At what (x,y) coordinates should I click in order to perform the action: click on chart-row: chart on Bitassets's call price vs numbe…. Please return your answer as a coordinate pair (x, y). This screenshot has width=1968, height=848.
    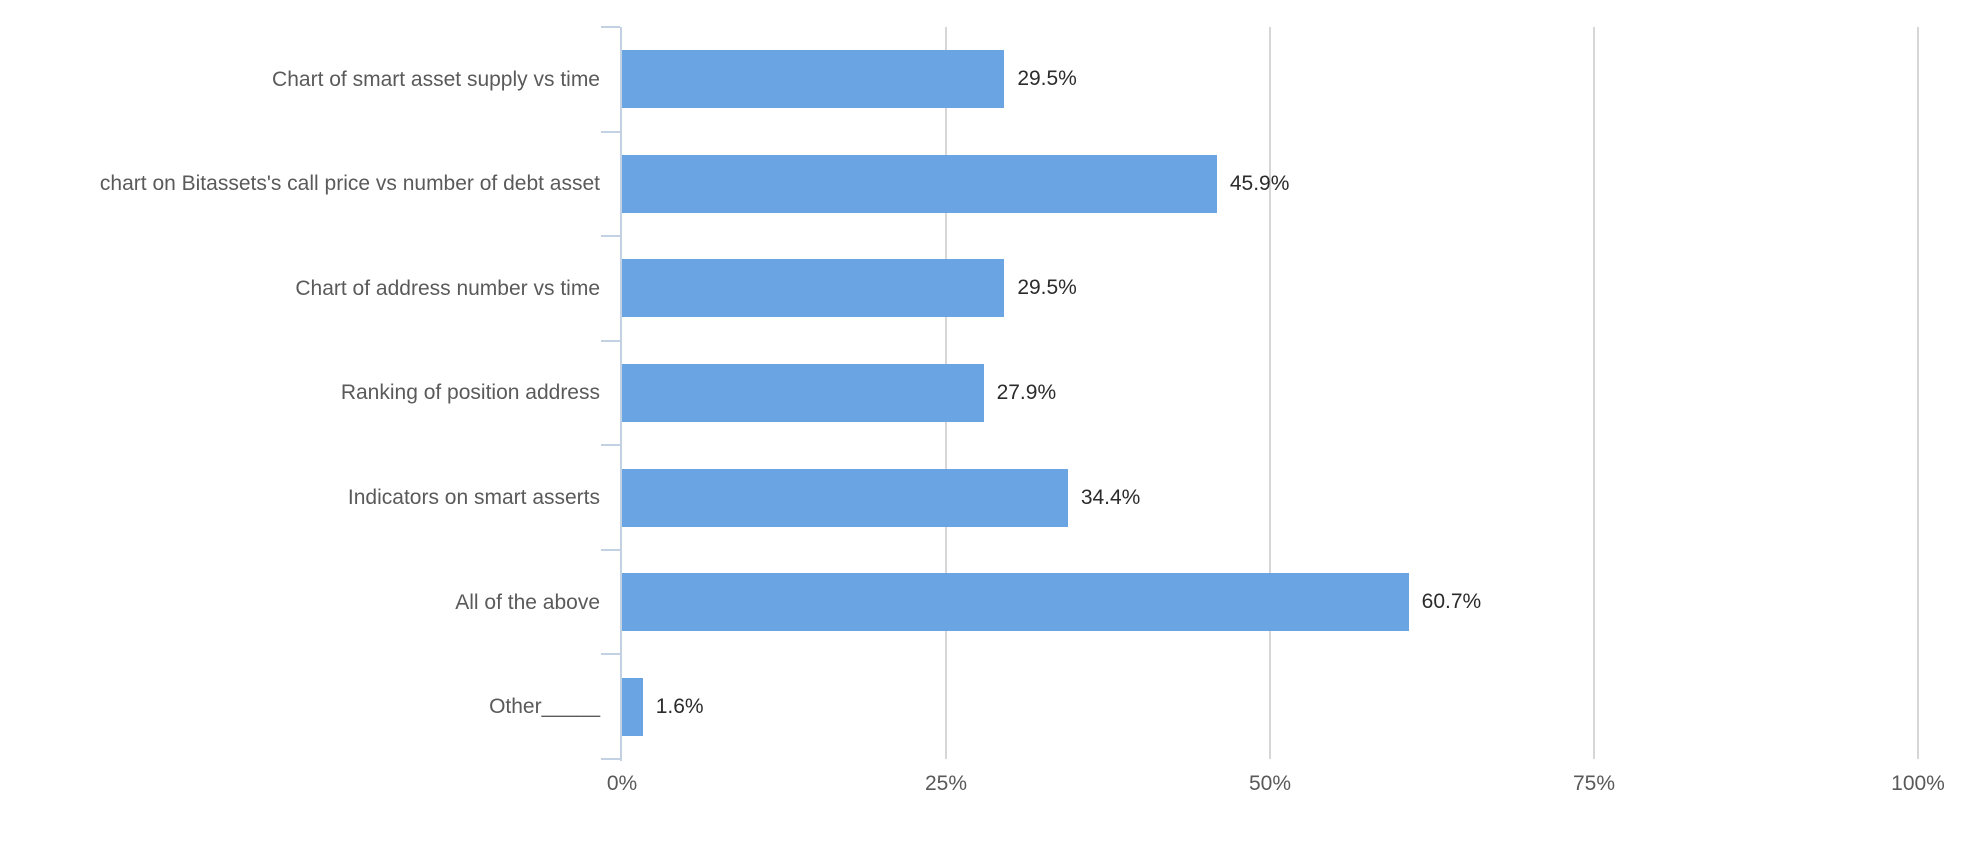
    Looking at the image, I should click on (984, 184).